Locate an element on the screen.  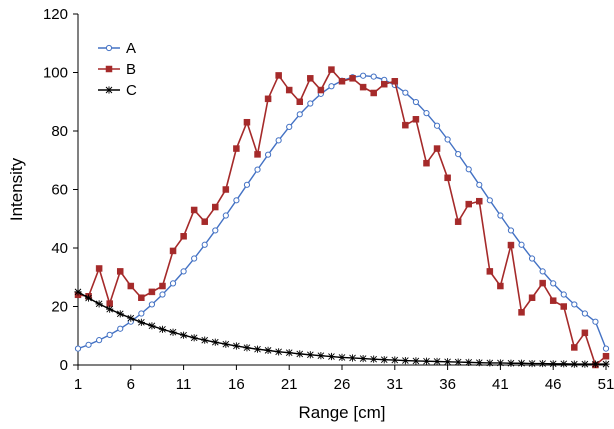
y-axis-ticks: 0 20 40 60 80 100 120 is located at coordinates (60, 190).